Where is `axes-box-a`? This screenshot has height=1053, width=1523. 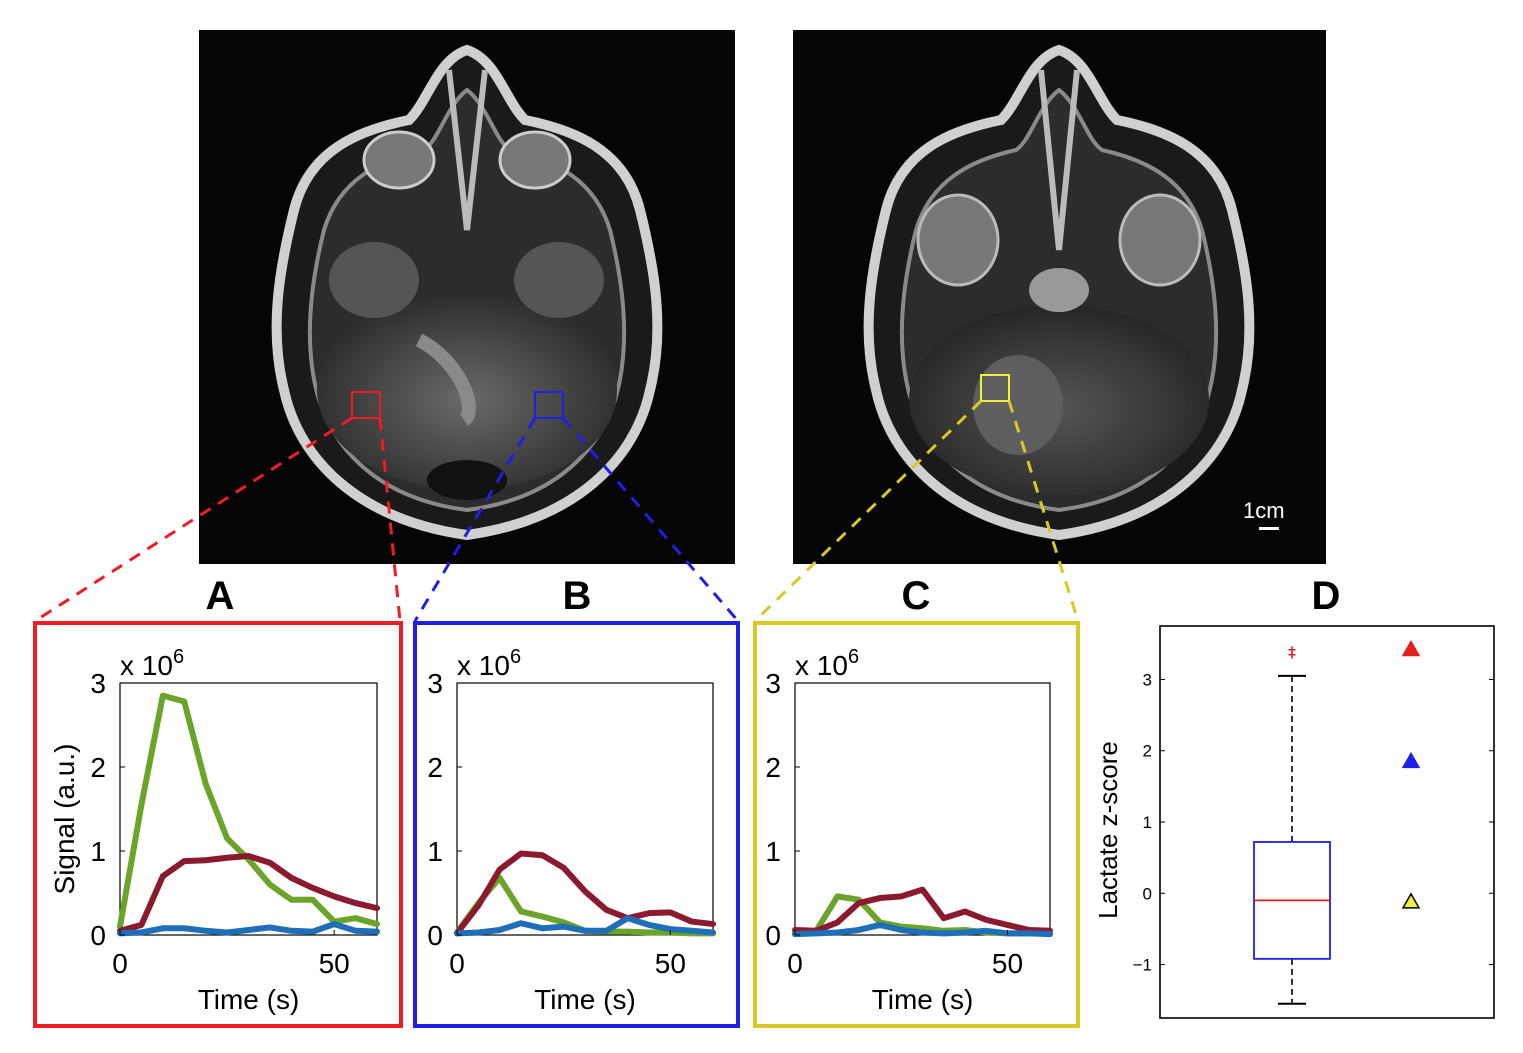 axes-box-a is located at coordinates (248, 809).